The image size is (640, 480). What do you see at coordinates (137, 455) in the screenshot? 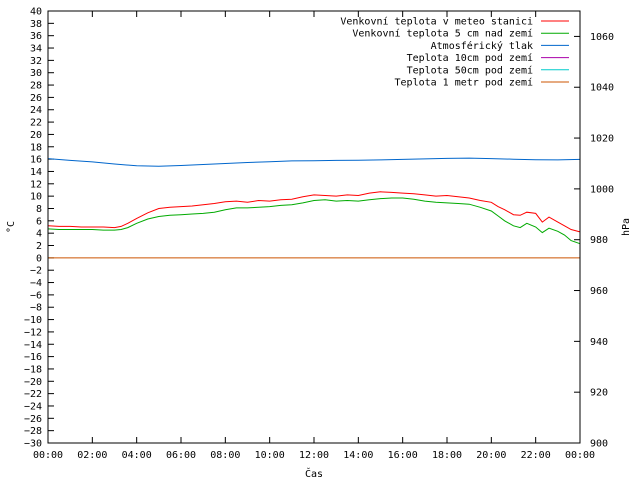
I see `x-tick-label: 04:00` at bounding box center [137, 455].